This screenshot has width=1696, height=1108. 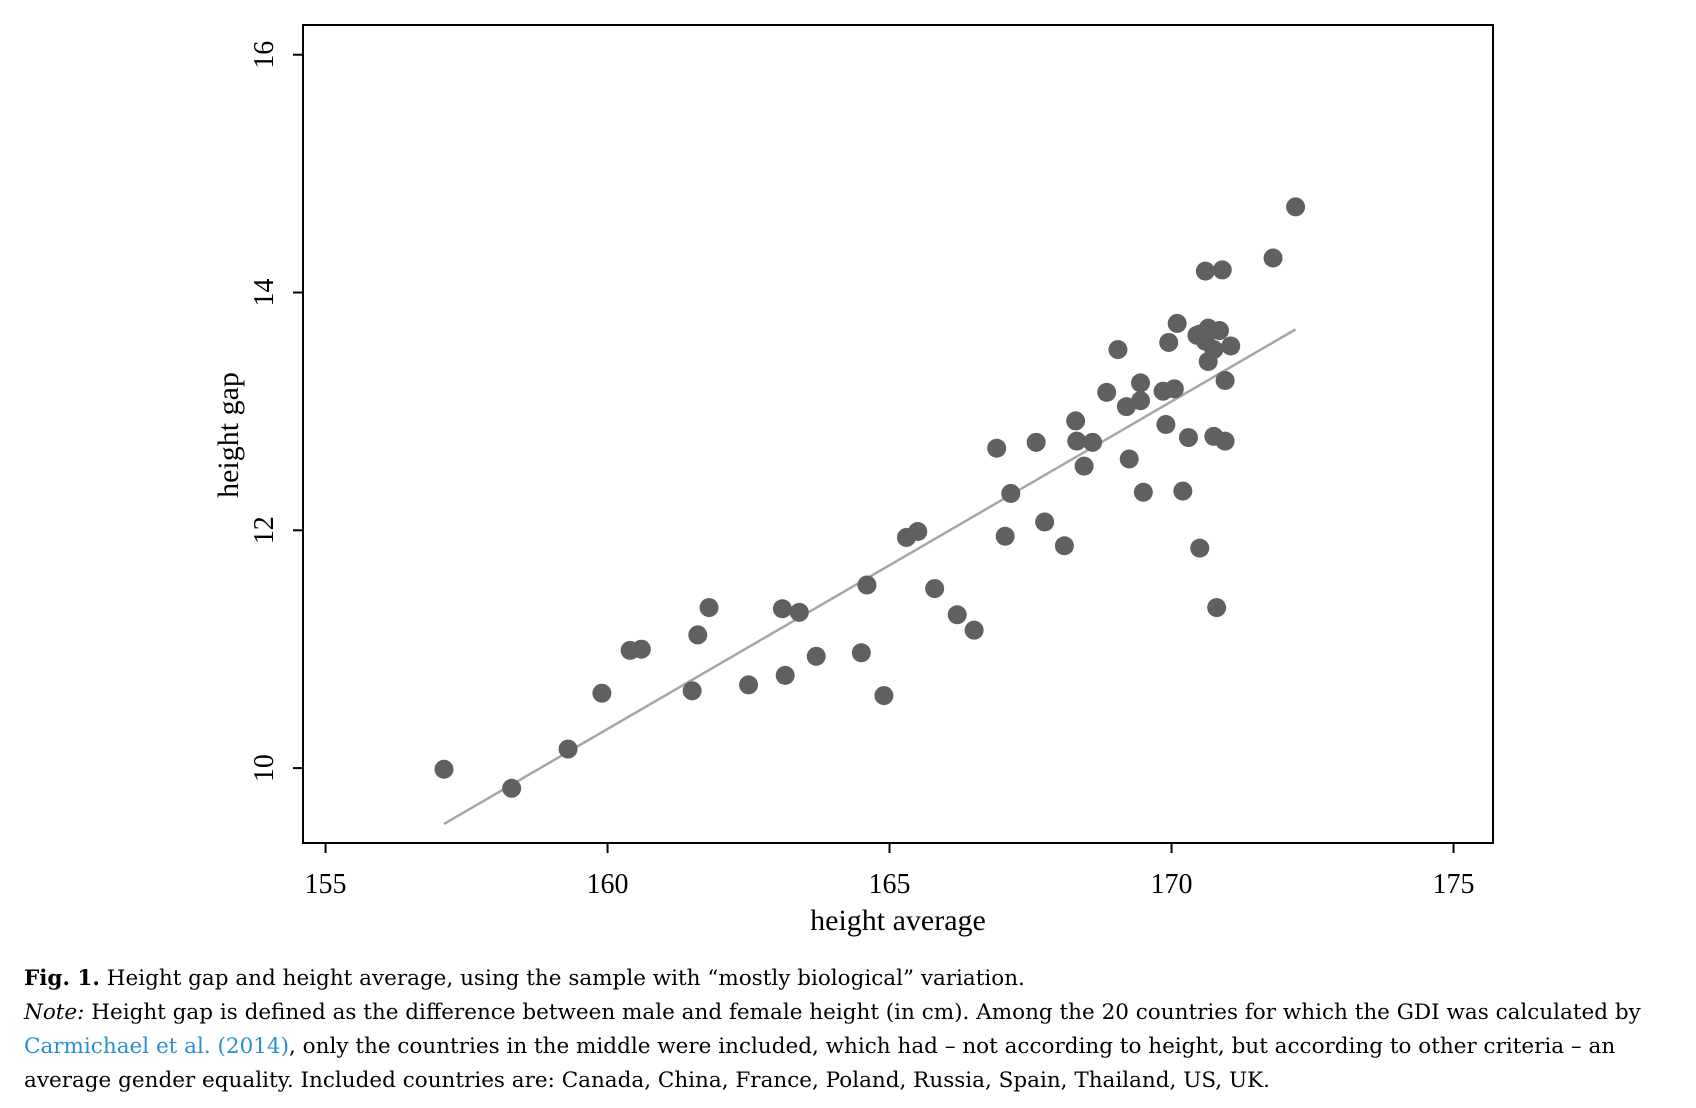 I want to click on y-tick-label: 12, so click(x=264, y=530).